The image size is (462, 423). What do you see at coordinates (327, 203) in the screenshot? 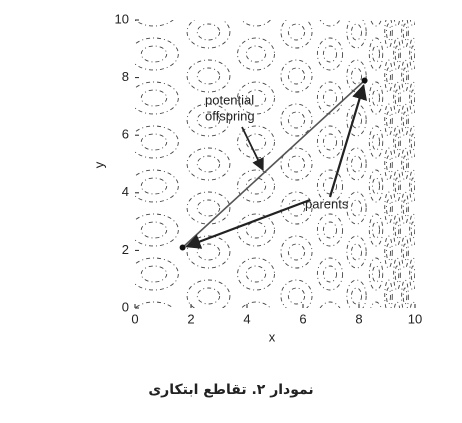
I see `parents-label: parents` at bounding box center [327, 203].